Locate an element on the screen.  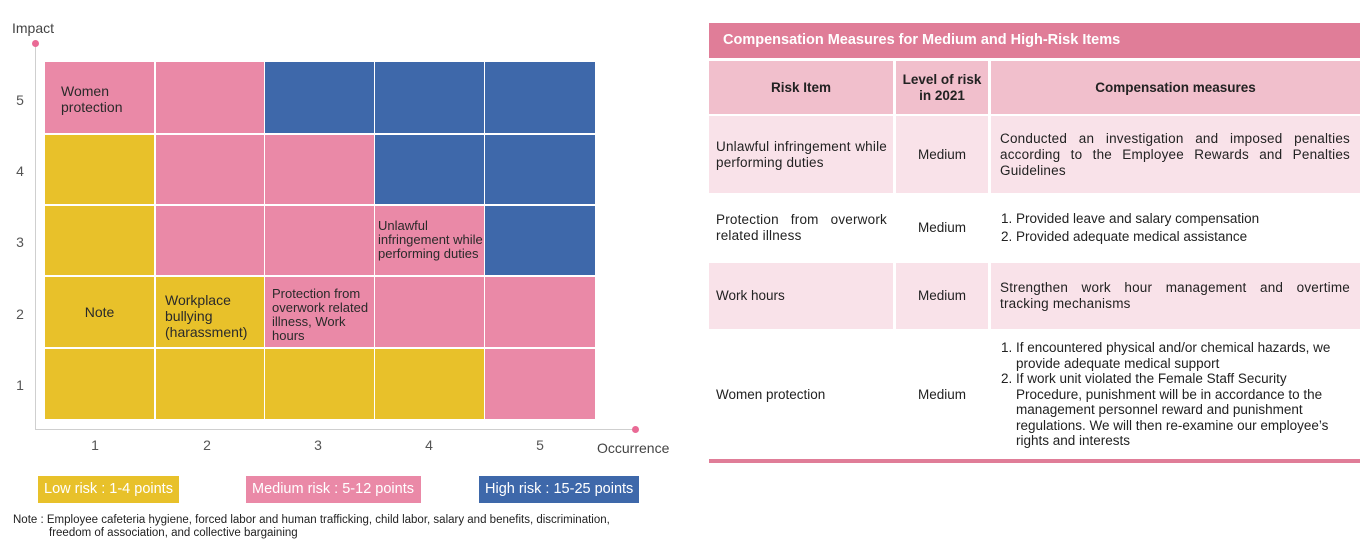
row-3-item: Work hours is located at coordinates (801, 296).